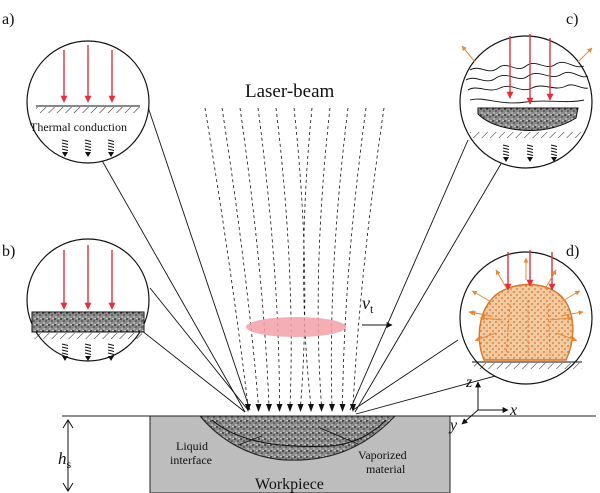  What do you see at coordinates (8, 251) in the screenshot?
I see `panel-b-label: b)` at bounding box center [8, 251].